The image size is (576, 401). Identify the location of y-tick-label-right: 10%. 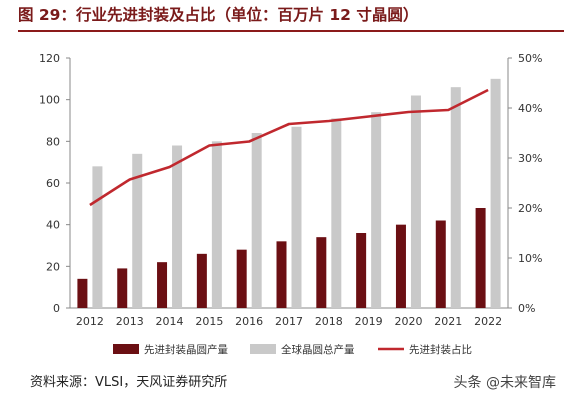
(530, 258).